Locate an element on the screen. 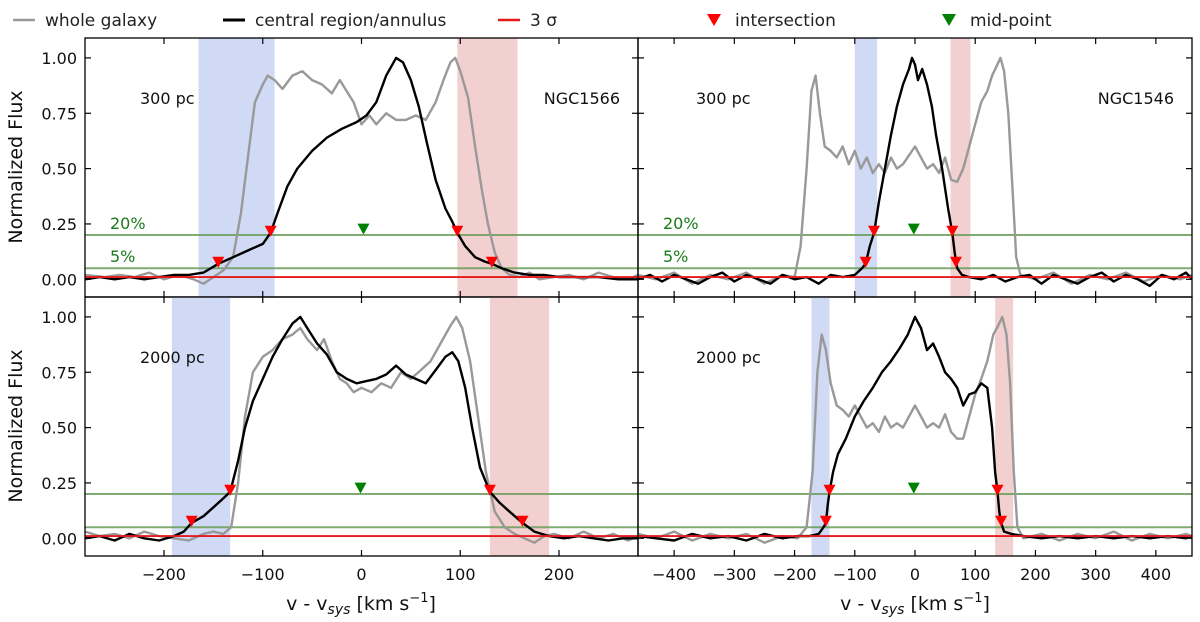 This screenshot has height=622, width=1200. legend-label: central region/annulus is located at coordinates (351, 21).